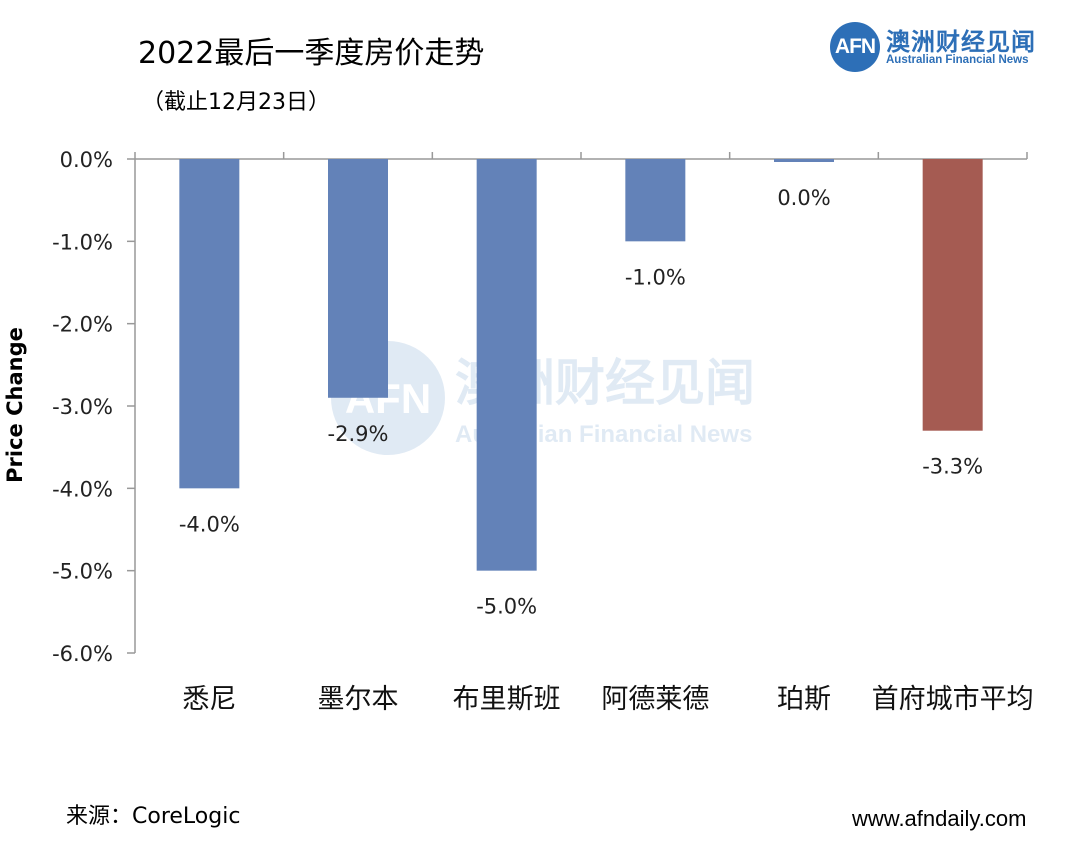  What do you see at coordinates (939, 818) in the screenshot?
I see `website-link: www.afndaily.com` at bounding box center [939, 818].